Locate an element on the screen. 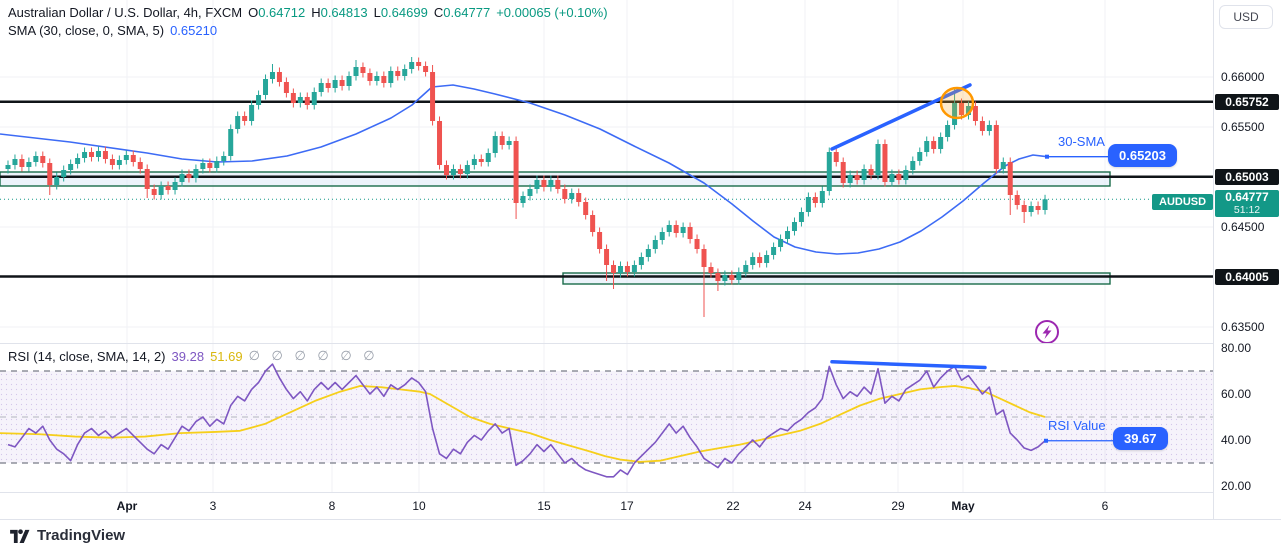  time-tick: 29 is located at coordinates (898, 506).